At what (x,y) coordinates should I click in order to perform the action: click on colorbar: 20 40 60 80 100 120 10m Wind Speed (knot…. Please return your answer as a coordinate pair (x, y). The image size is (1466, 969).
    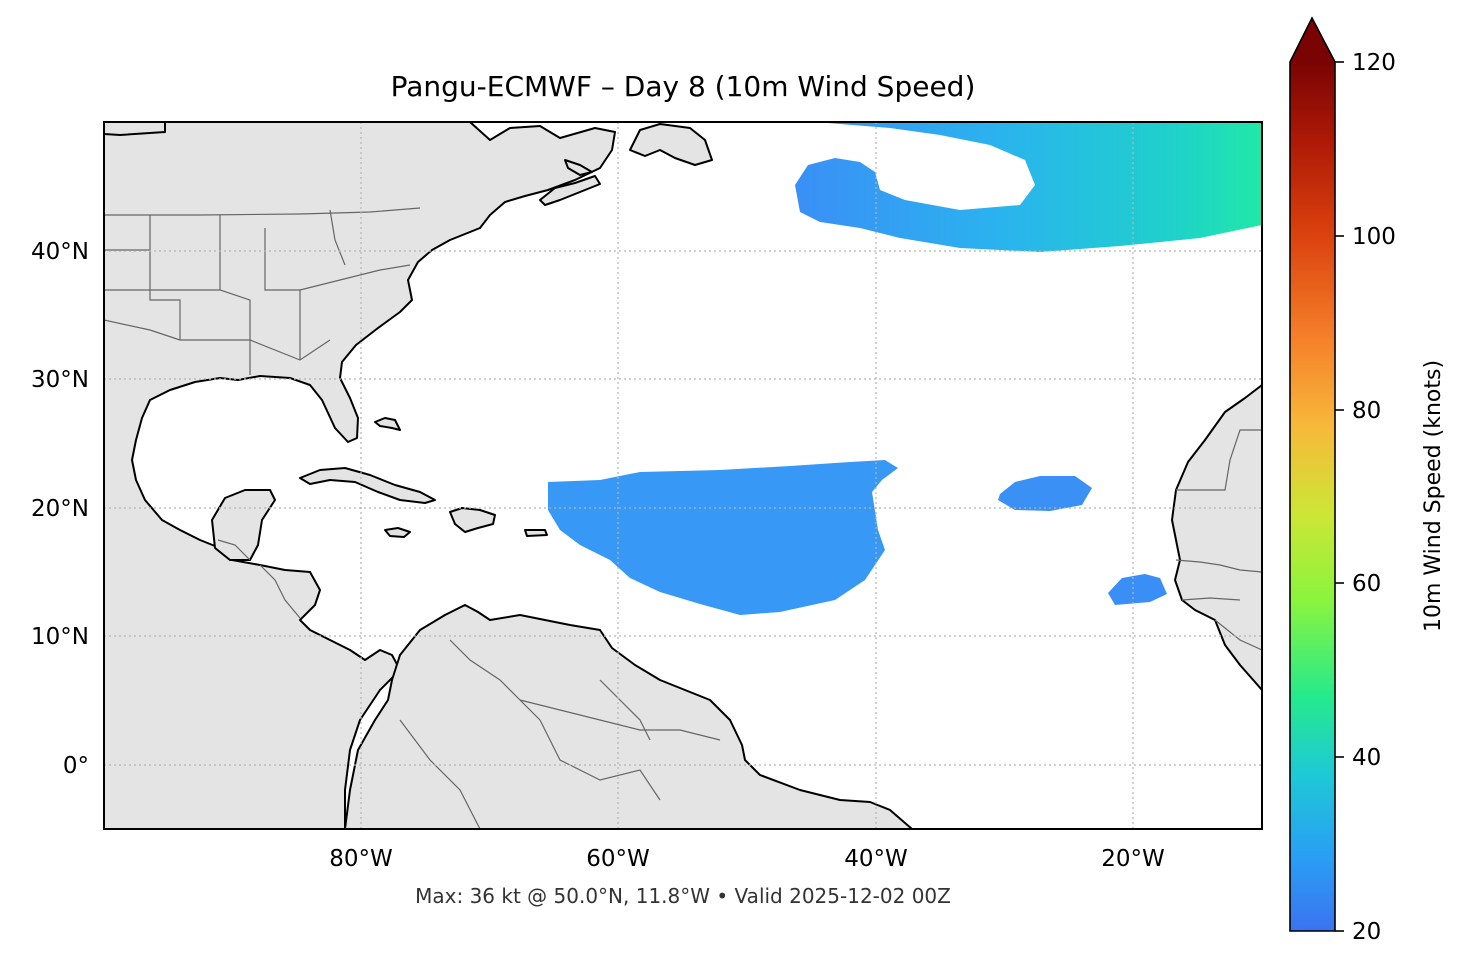
    Looking at the image, I should click on (1367, 480).